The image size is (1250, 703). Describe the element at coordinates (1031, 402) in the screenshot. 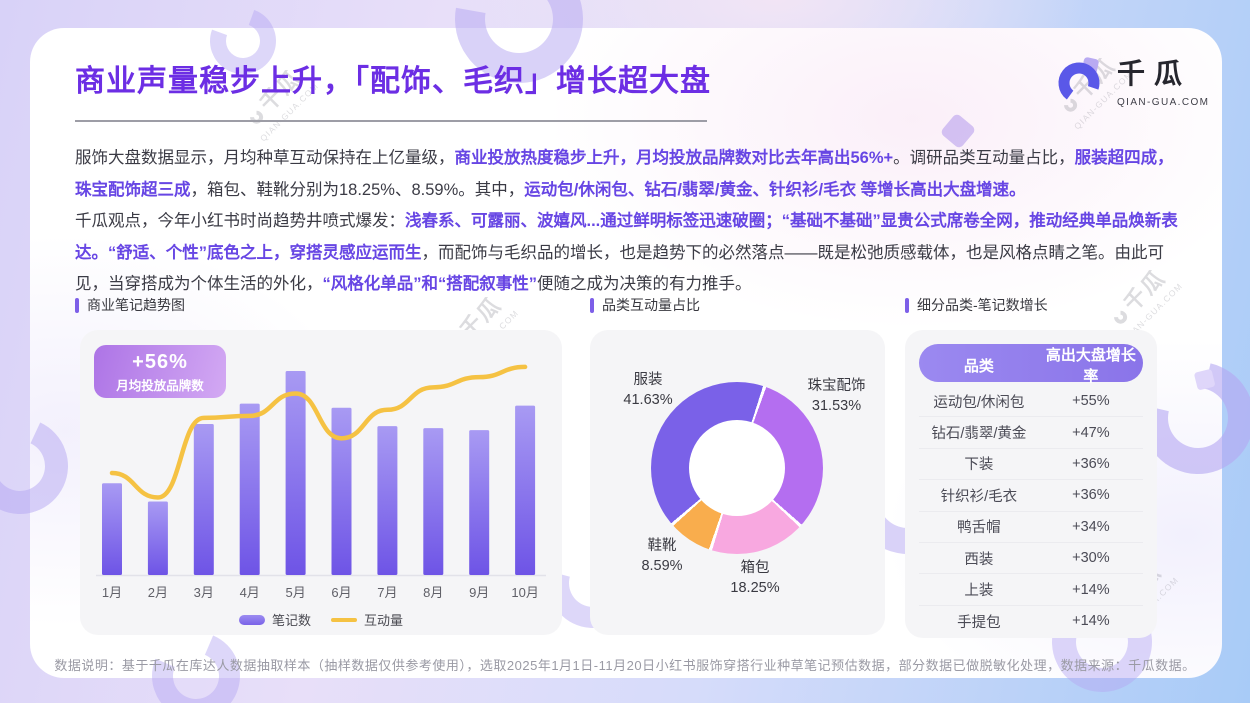

I see `table-row: 运动包/休闲包 +55%` at that location.